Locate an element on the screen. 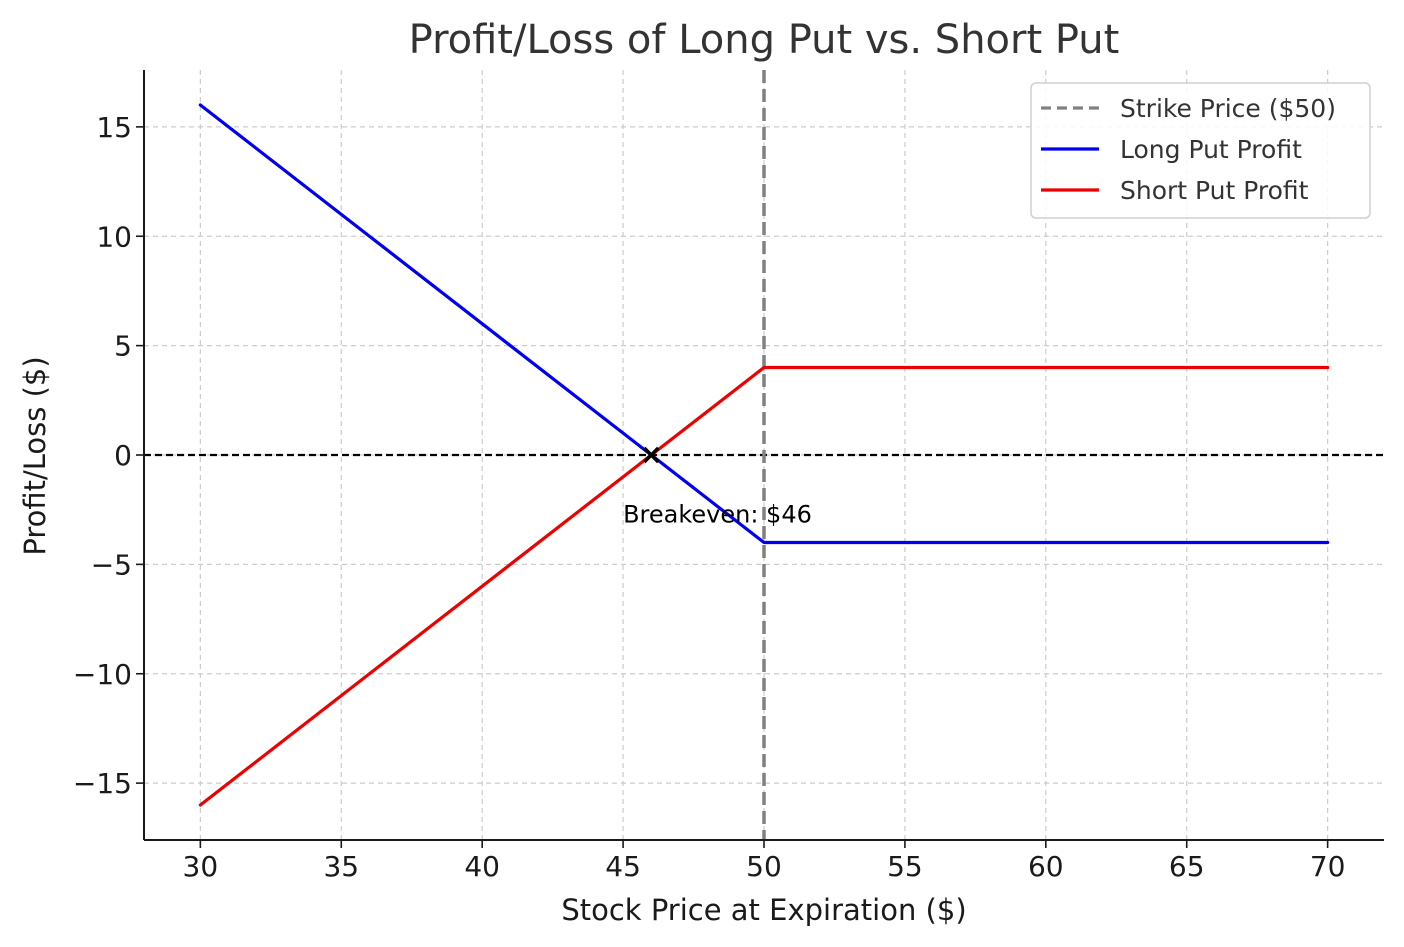 This screenshot has height=947, width=1404. breakeven-marker-stroke is located at coordinates (651, 455).